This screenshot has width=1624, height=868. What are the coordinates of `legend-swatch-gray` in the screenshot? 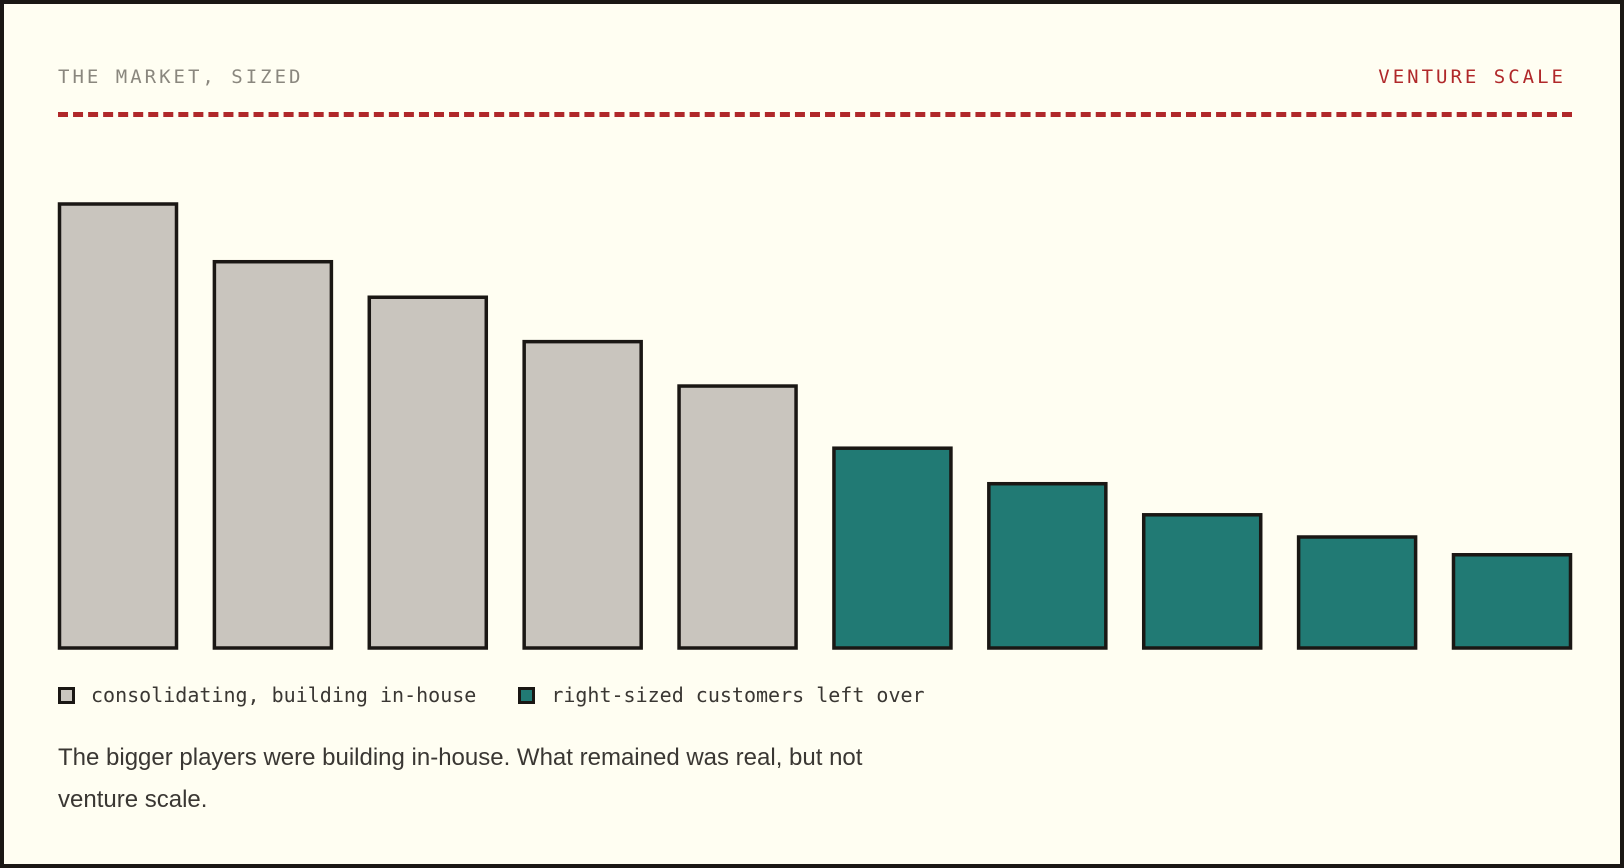 It's located at (66, 695).